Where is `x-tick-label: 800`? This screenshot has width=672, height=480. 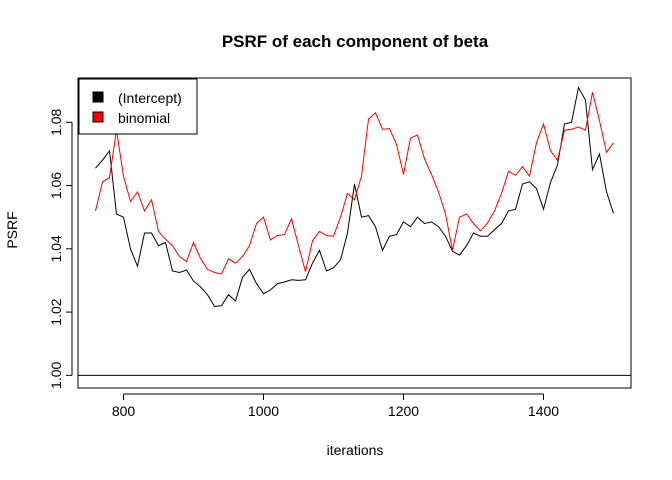
x-tick-label: 800 is located at coordinates (124, 411).